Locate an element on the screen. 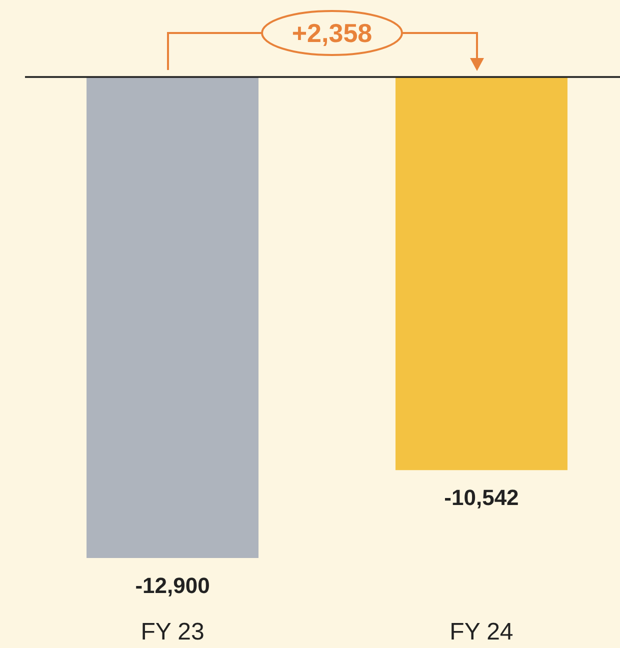 The height and width of the screenshot is (648, 620). x-tick-label: FY 24 is located at coordinates (482, 632).